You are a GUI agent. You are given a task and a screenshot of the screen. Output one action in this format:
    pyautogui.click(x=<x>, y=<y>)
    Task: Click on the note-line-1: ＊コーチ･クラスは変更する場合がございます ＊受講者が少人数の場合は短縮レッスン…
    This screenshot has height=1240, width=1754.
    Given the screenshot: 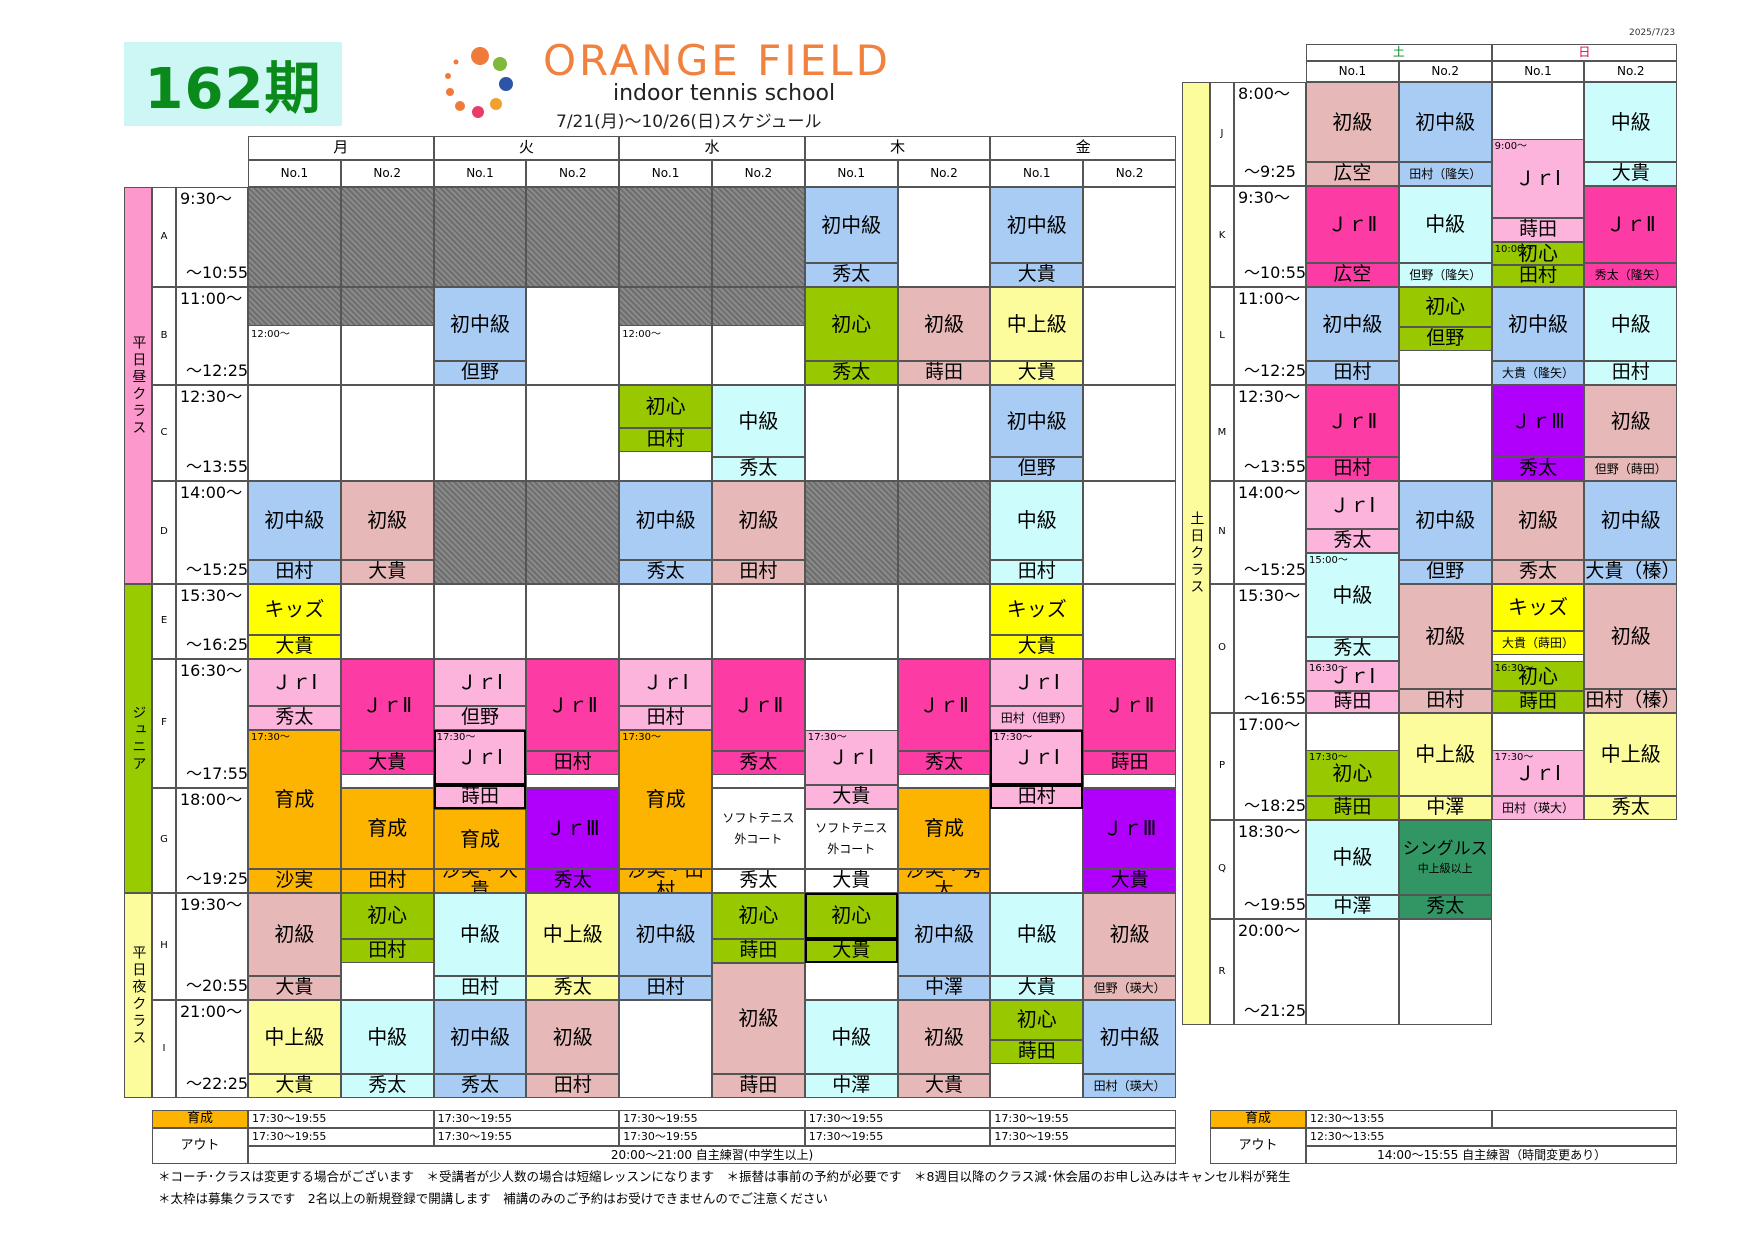 What is the action you would take?
    pyautogui.click(x=724, y=1176)
    